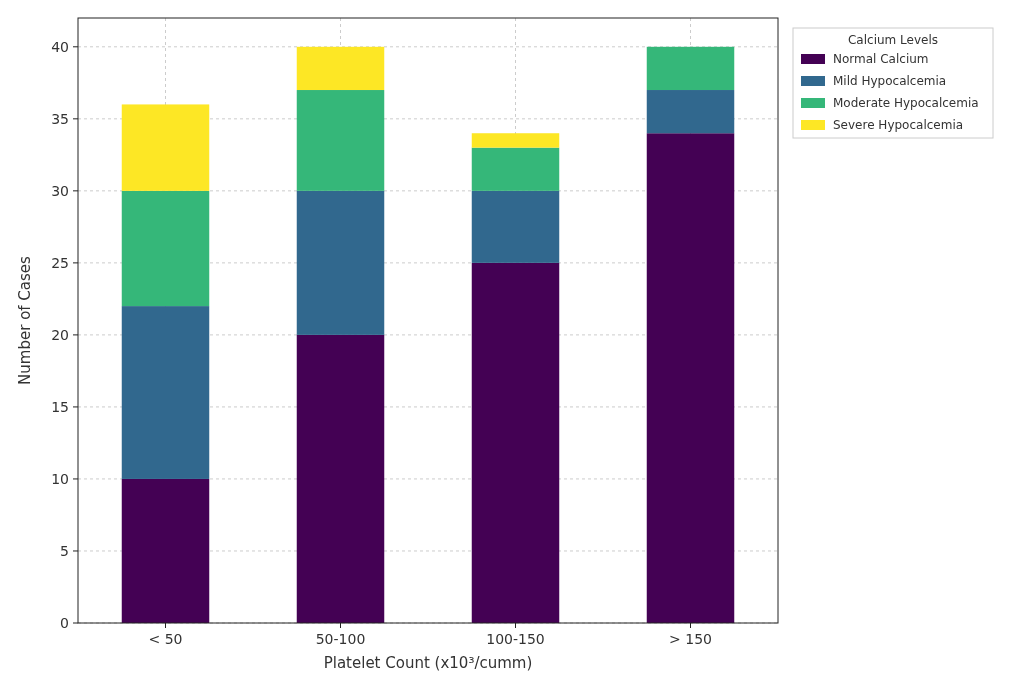 Image resolution: width=1011 pixels, height=687 pixels. I want to click on legend-label: Mild Hypocalcemia, so click(890, 81).